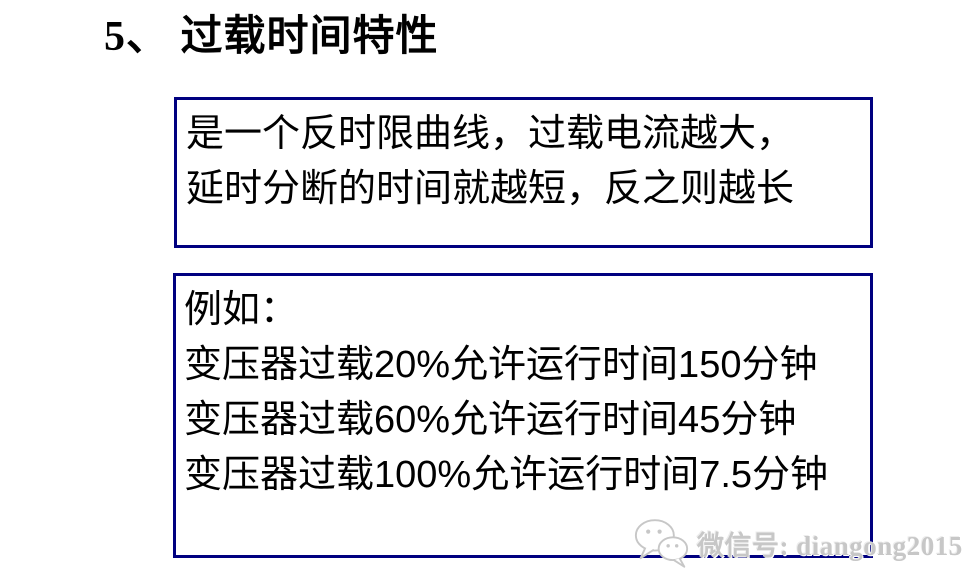  What do you see at coordinates (490, 189) in the screenshot?
I see `intro-line-2: 延时分断的时间就越短，反之则越长` at bounding box center [490, 189].